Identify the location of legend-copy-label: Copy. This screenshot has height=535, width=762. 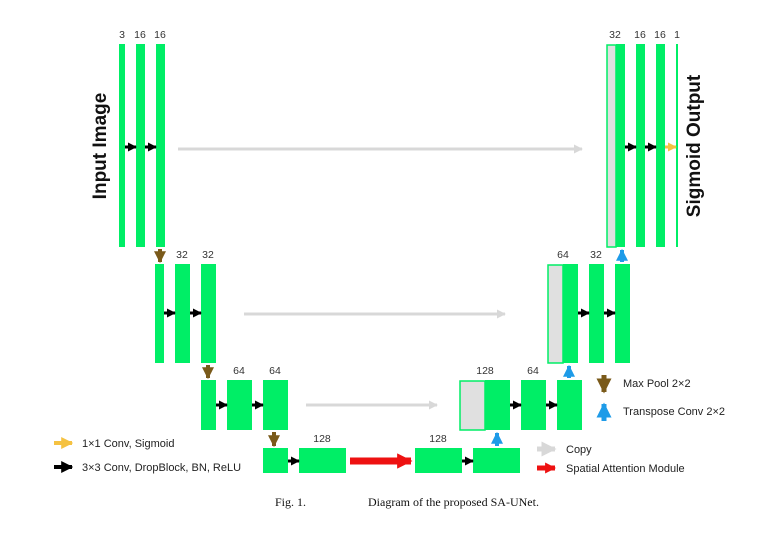
(579, 450).